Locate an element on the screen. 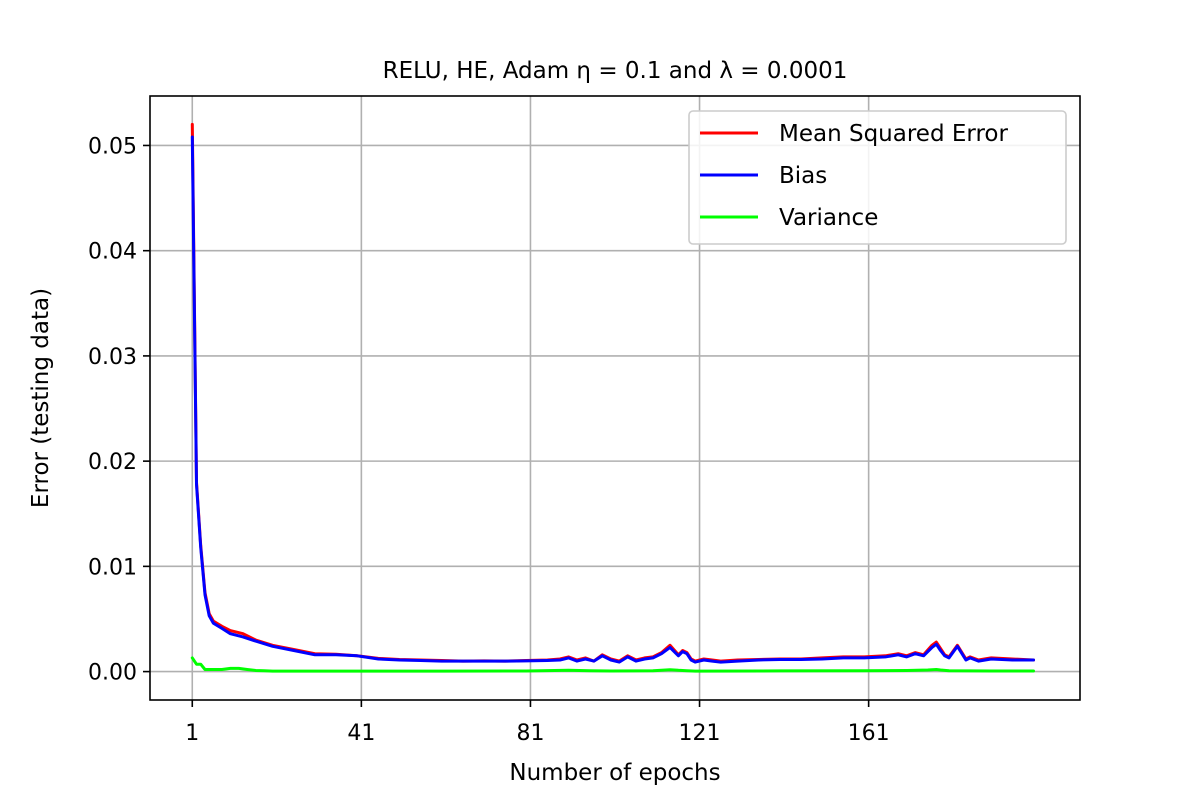 The width and height of the screenshot is (1200, 800). series-line-variance is located at coordinates (612, 664).